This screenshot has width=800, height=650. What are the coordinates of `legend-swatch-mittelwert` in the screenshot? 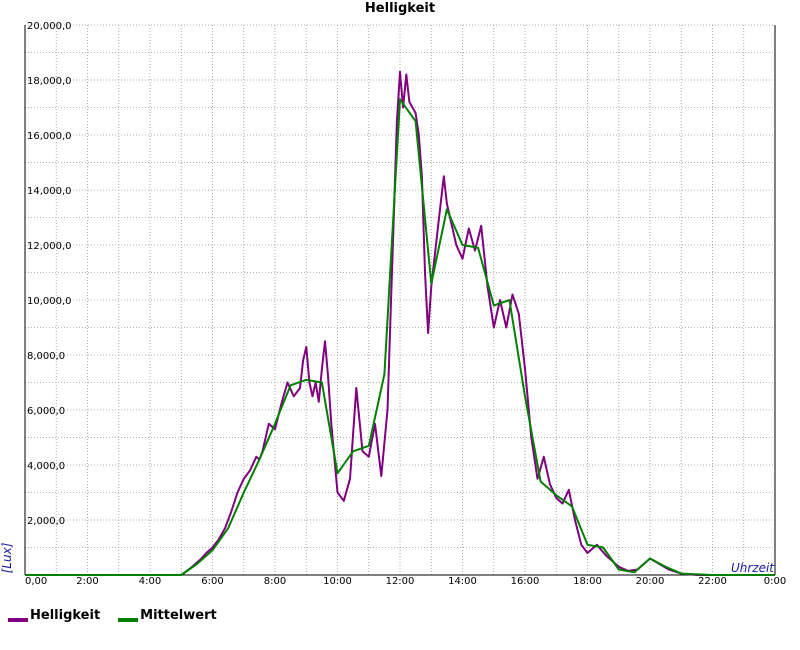 It's located at (128, 619).